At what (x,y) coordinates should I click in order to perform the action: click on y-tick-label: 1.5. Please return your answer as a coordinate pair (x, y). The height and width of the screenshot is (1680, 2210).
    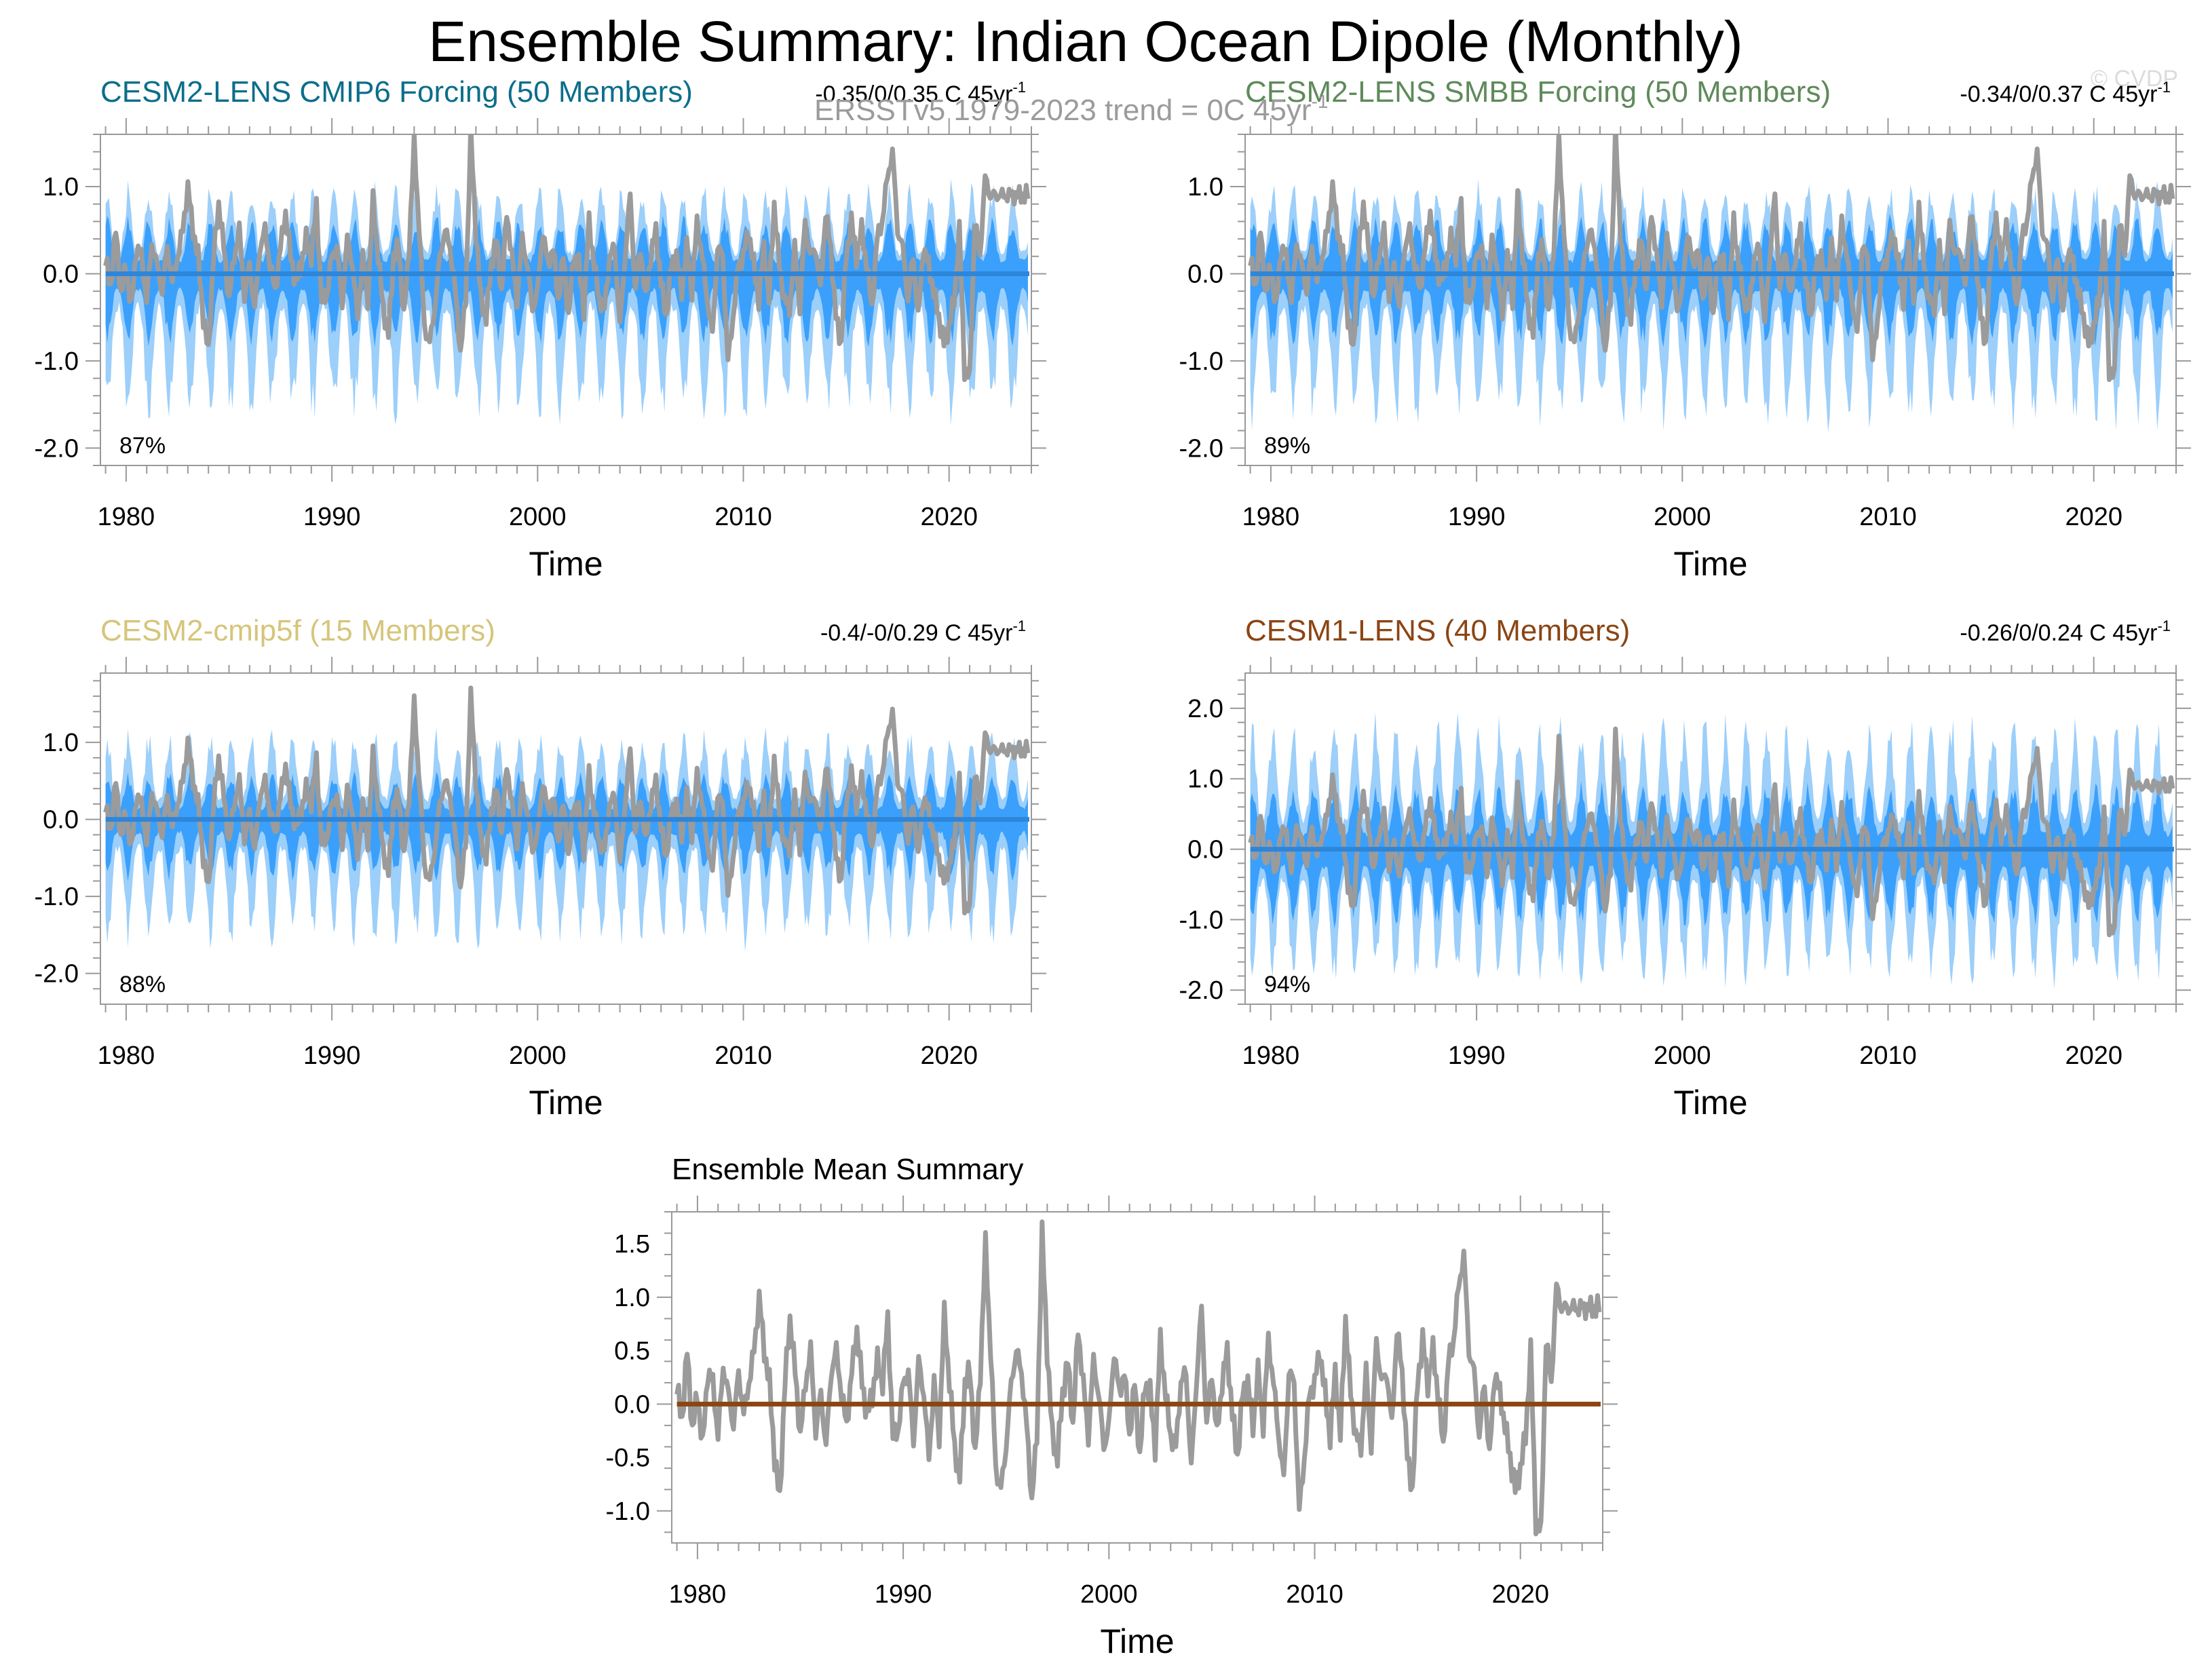
    Looking at the image, I should click on (632, 1244).